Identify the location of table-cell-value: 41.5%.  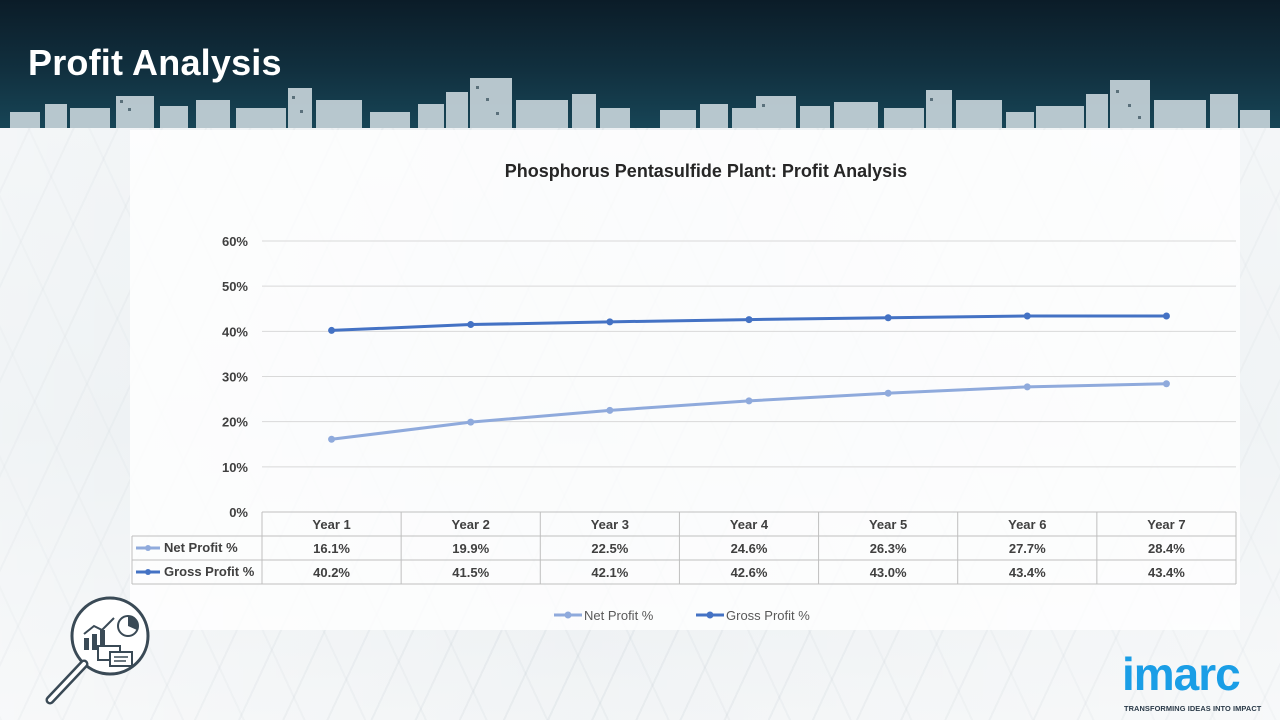
(470, 572).